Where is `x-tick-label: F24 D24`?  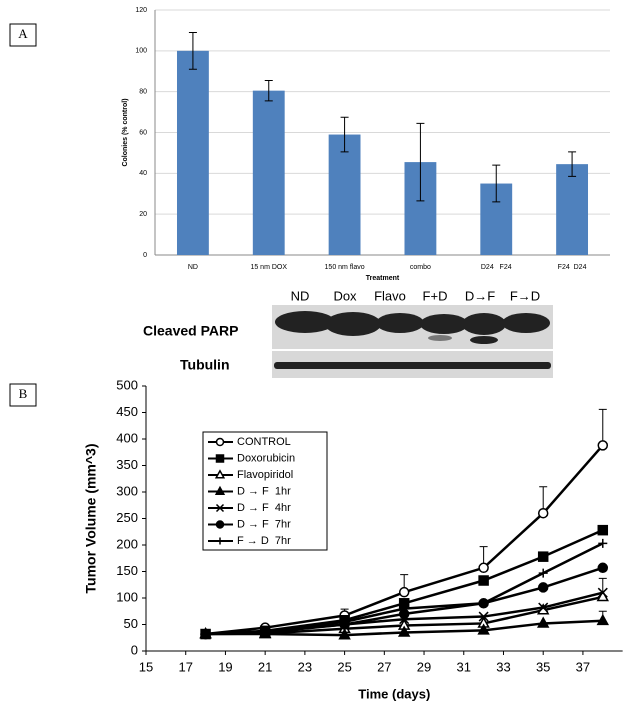
x-tick-label: F24 D24 is located at coordinates (572, 267).